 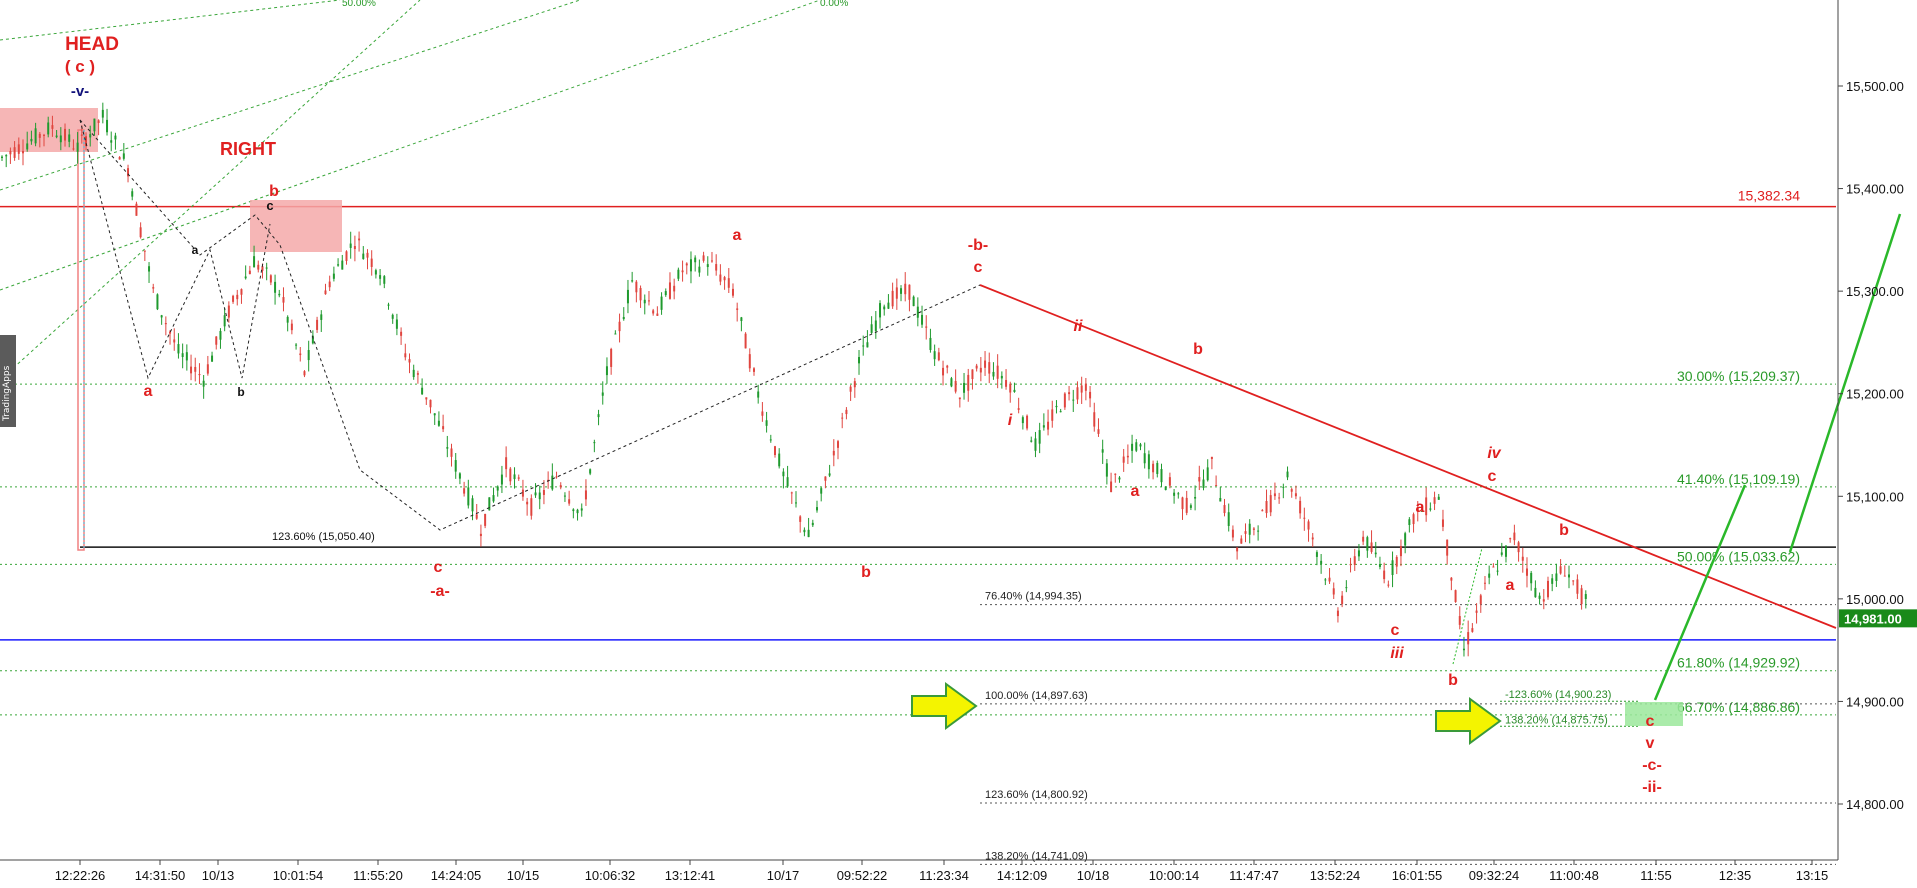 I want to click on fib-ext-label: 138.20% (14,741.09), so click(x=1036, y=856).